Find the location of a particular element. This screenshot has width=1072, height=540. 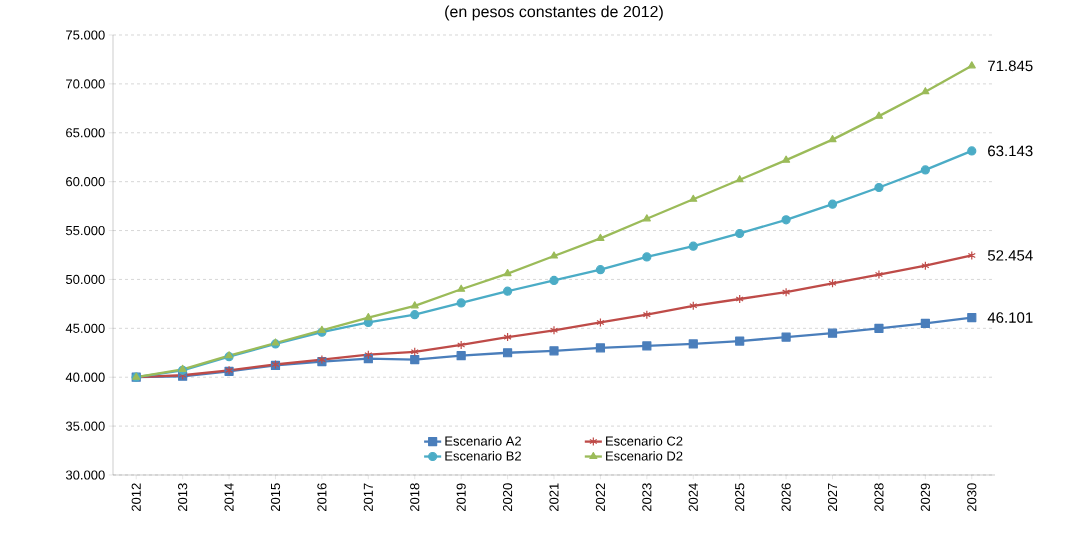

data-label: 46.101 is located at coordinates (1010, 317).